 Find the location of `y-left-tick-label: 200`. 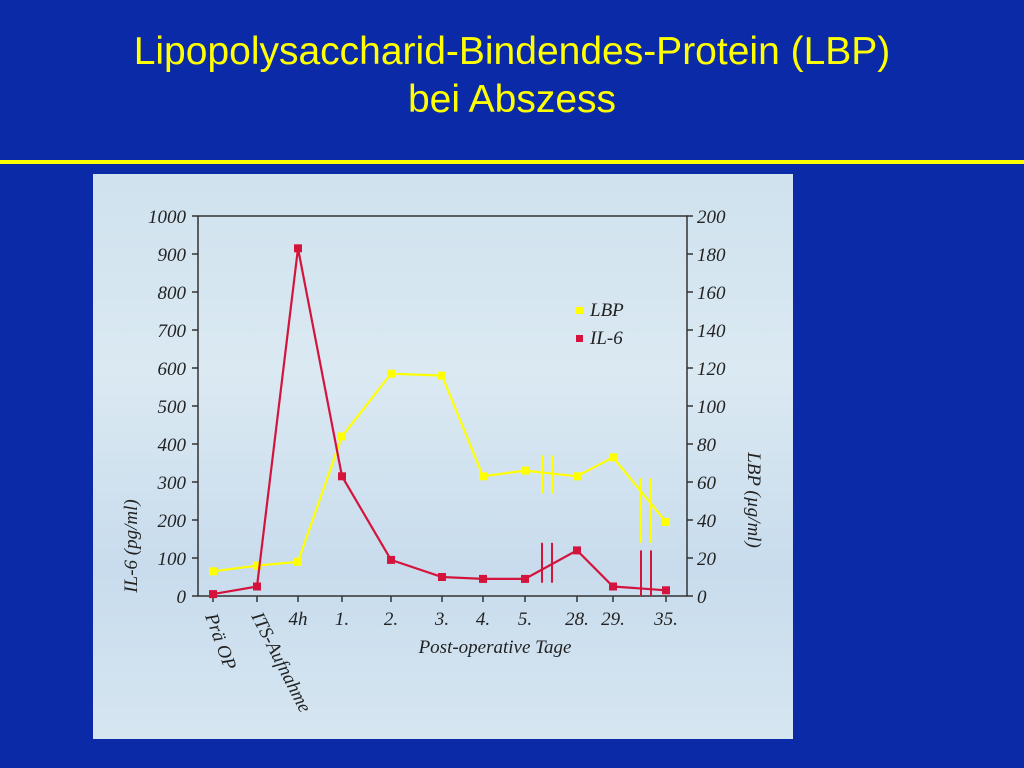

y-left-tick-label: 200 is located at coordinates (172, 521).